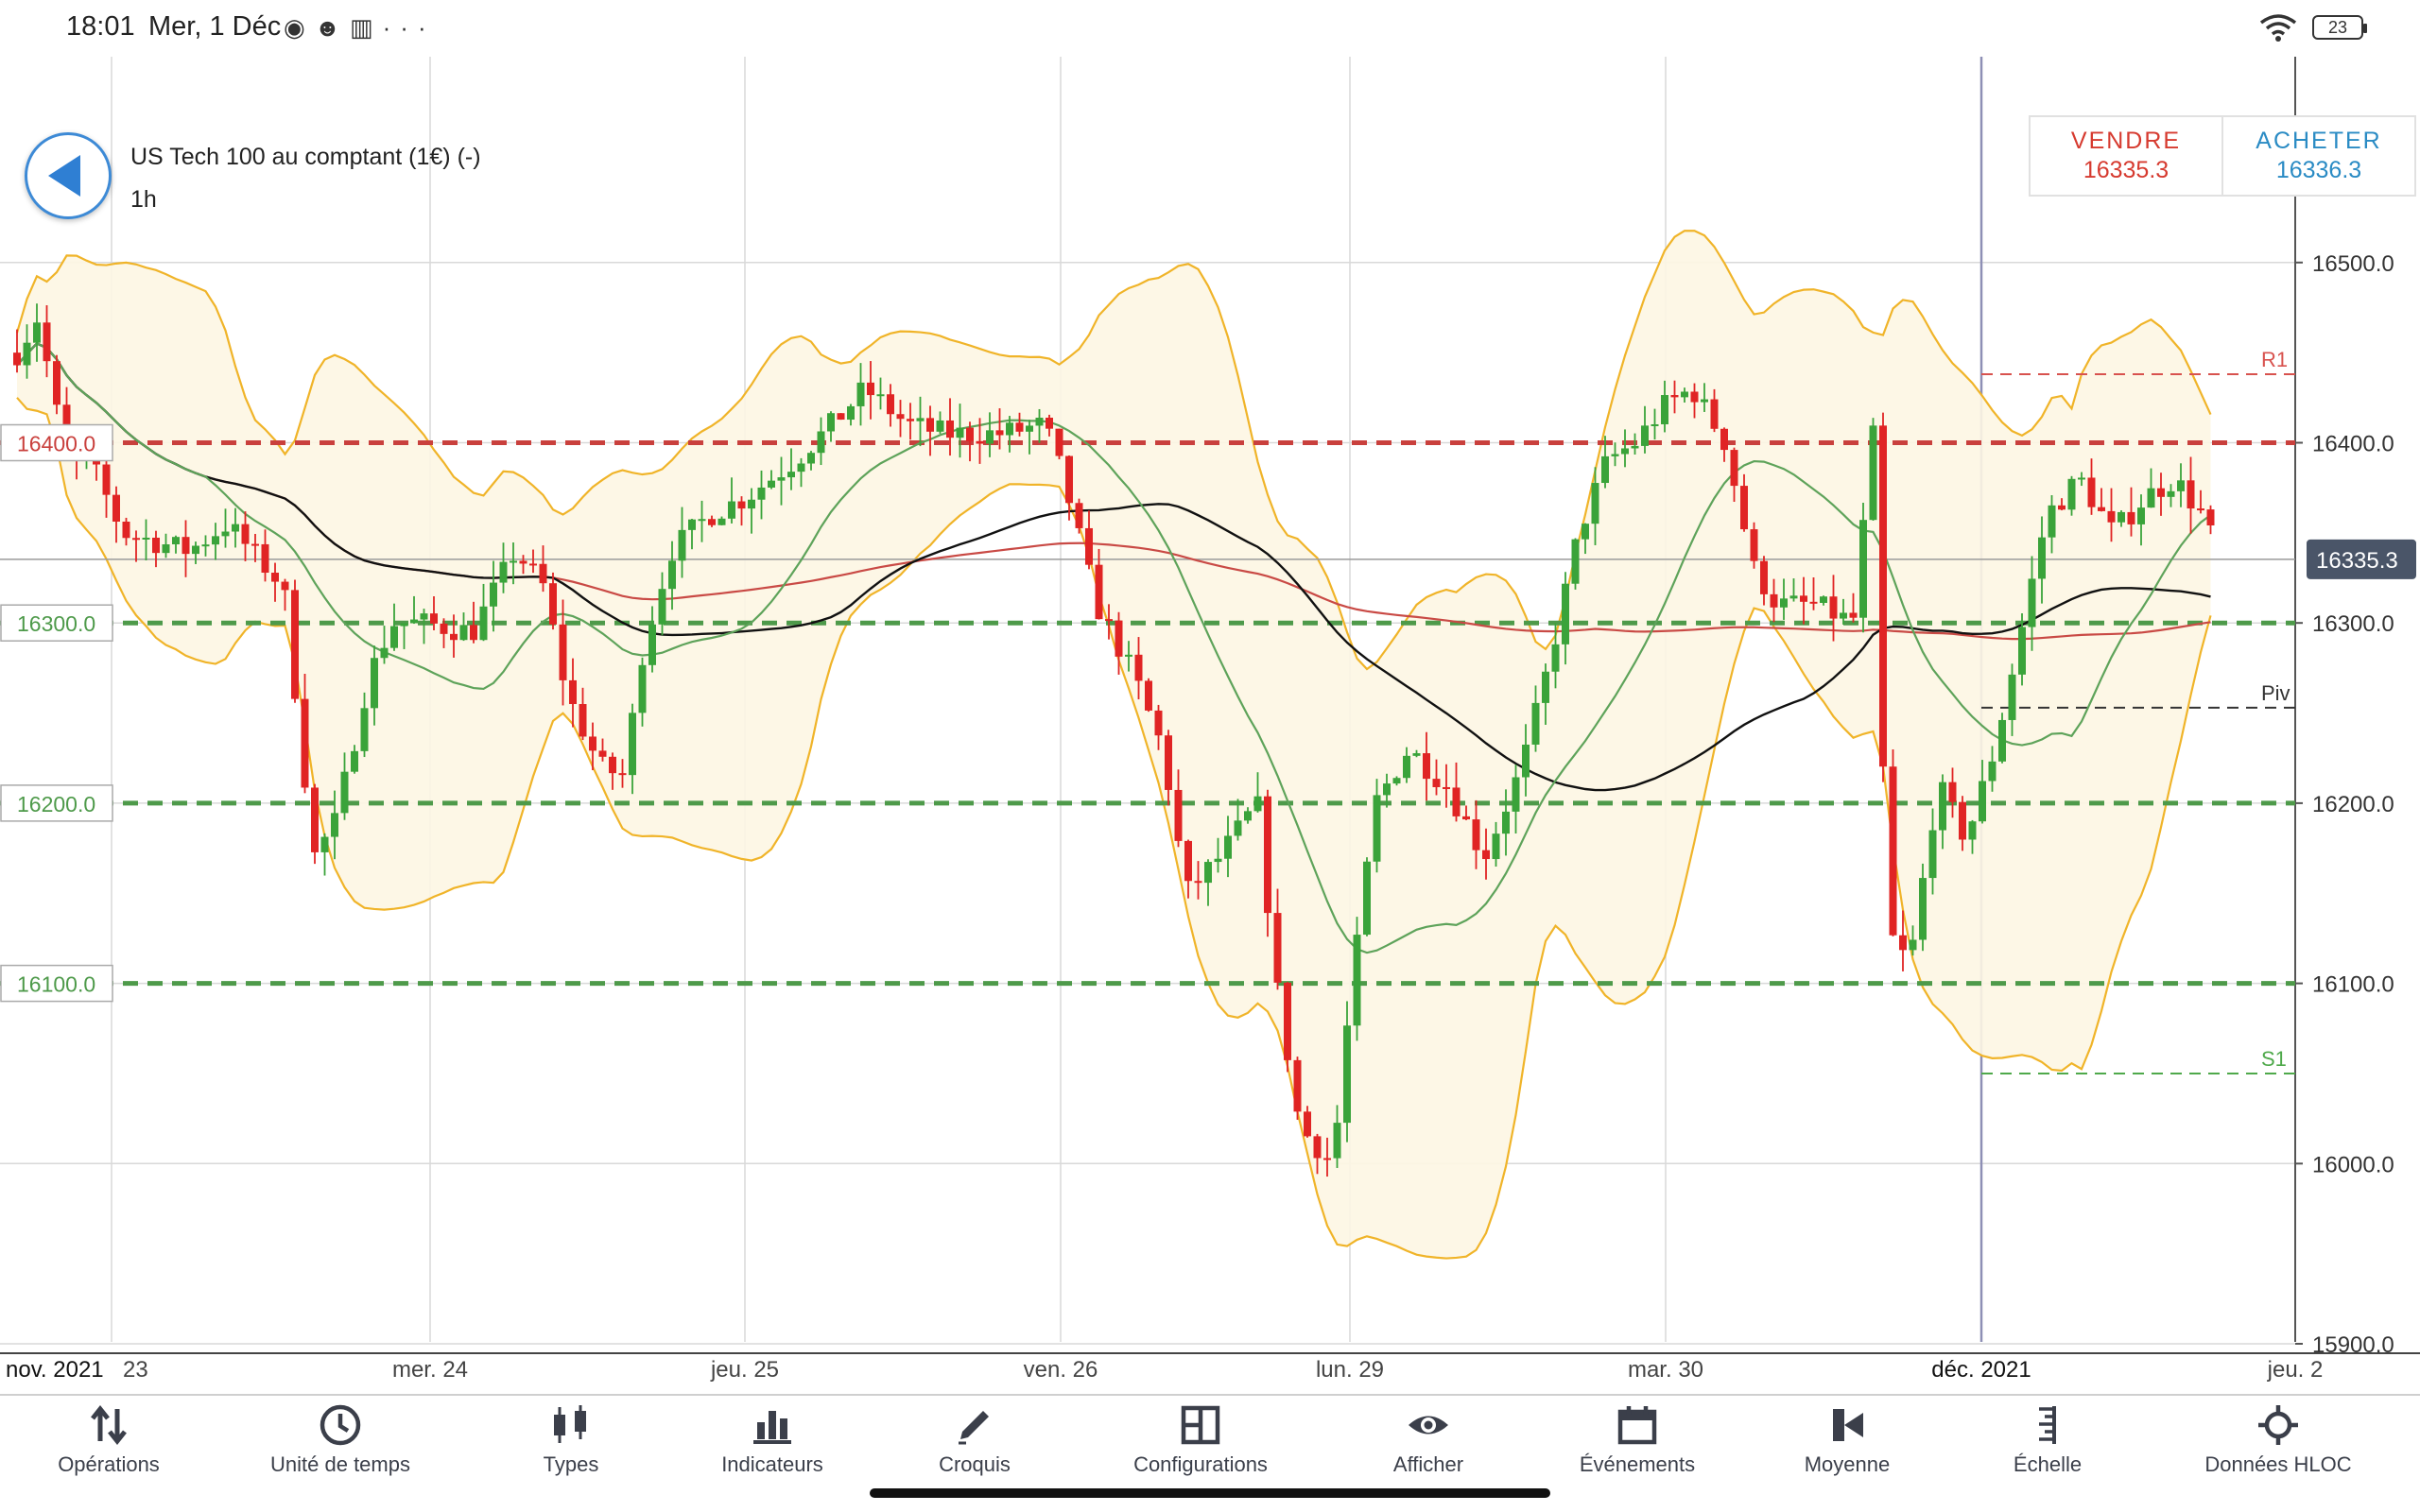 This screenshot has width=2420, height=1512. What do you see at coordinates (109, 1450) in the screenshot?
I see `toolbar-operations: Opérations` at bounding box center [109, 1450].